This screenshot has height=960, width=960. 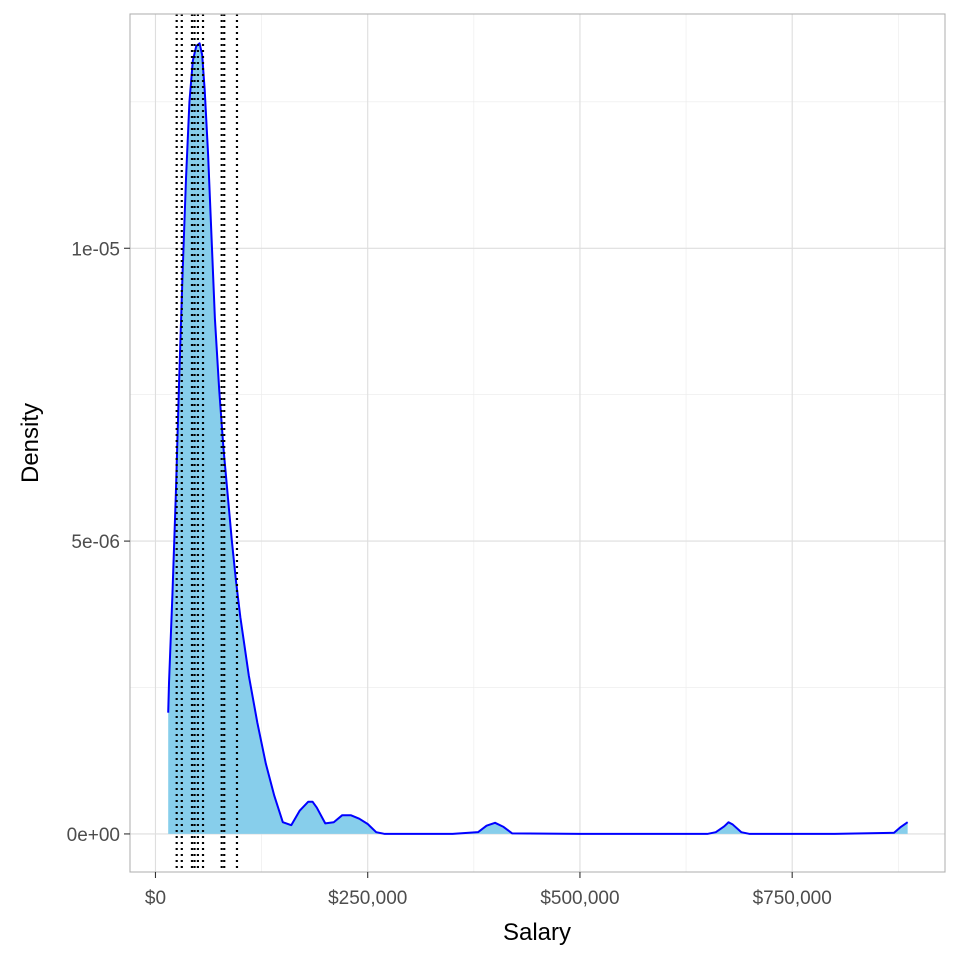 What do you see at coordinates (792, 898) in the screenshot?
I see `x-tick-label: $750,000` at bounding box center [792, 898].